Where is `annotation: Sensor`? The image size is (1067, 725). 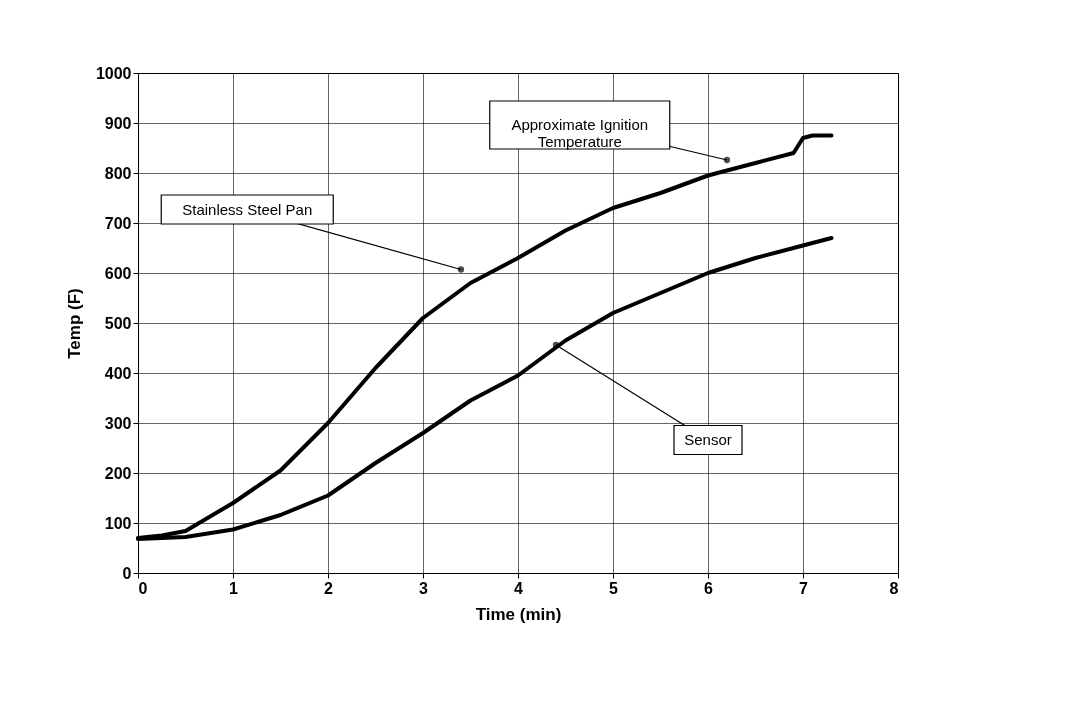 annotation: Sensor is located at coordinates (708, 439).